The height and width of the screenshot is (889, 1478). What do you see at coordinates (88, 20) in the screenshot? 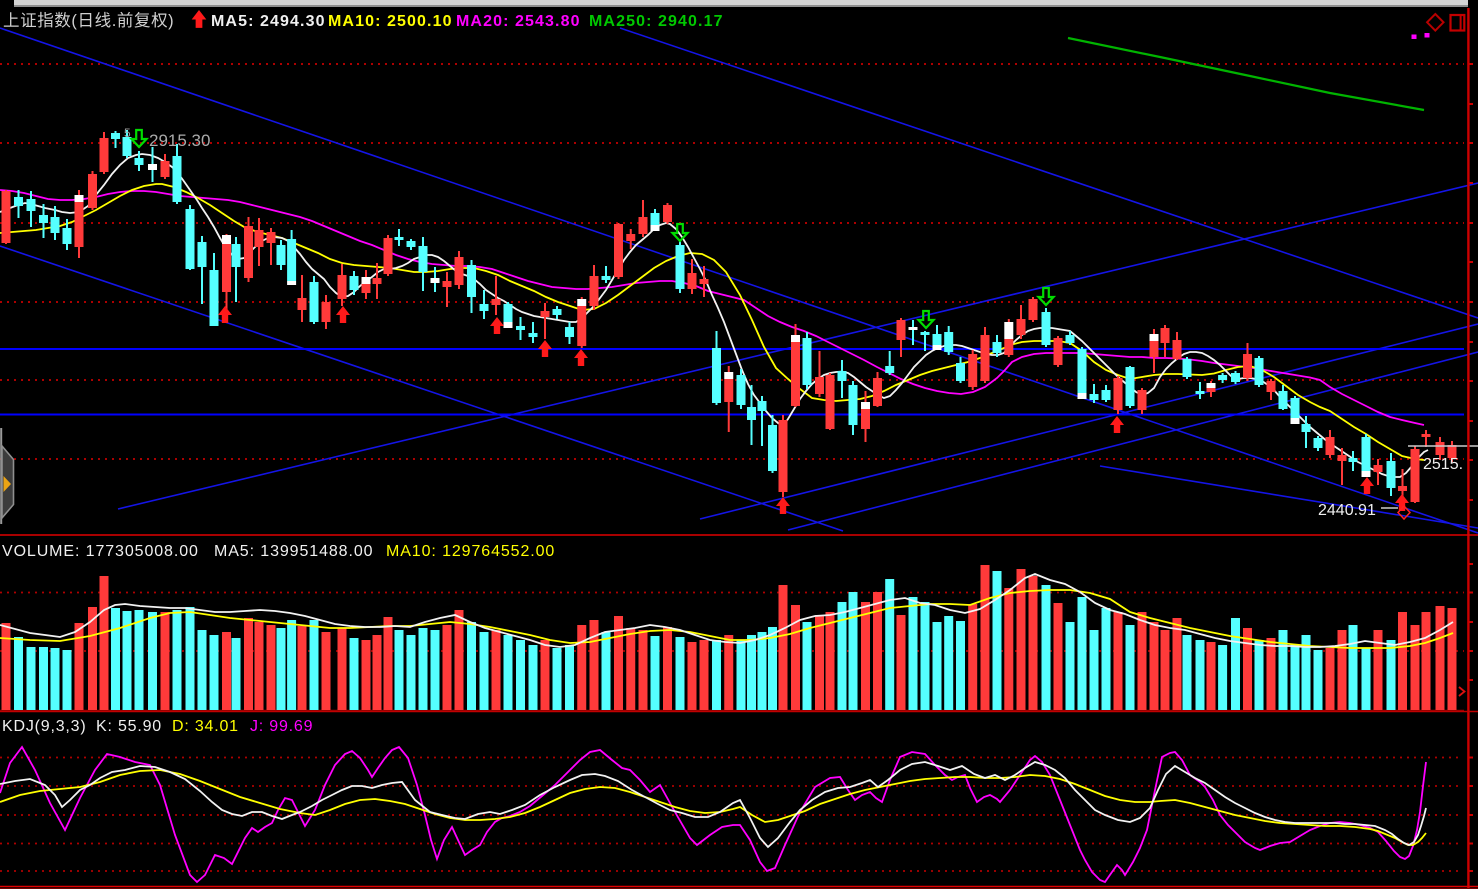
I see `svg-text: 上证指数(日线.前复权)` at bounding box center [88, 20].